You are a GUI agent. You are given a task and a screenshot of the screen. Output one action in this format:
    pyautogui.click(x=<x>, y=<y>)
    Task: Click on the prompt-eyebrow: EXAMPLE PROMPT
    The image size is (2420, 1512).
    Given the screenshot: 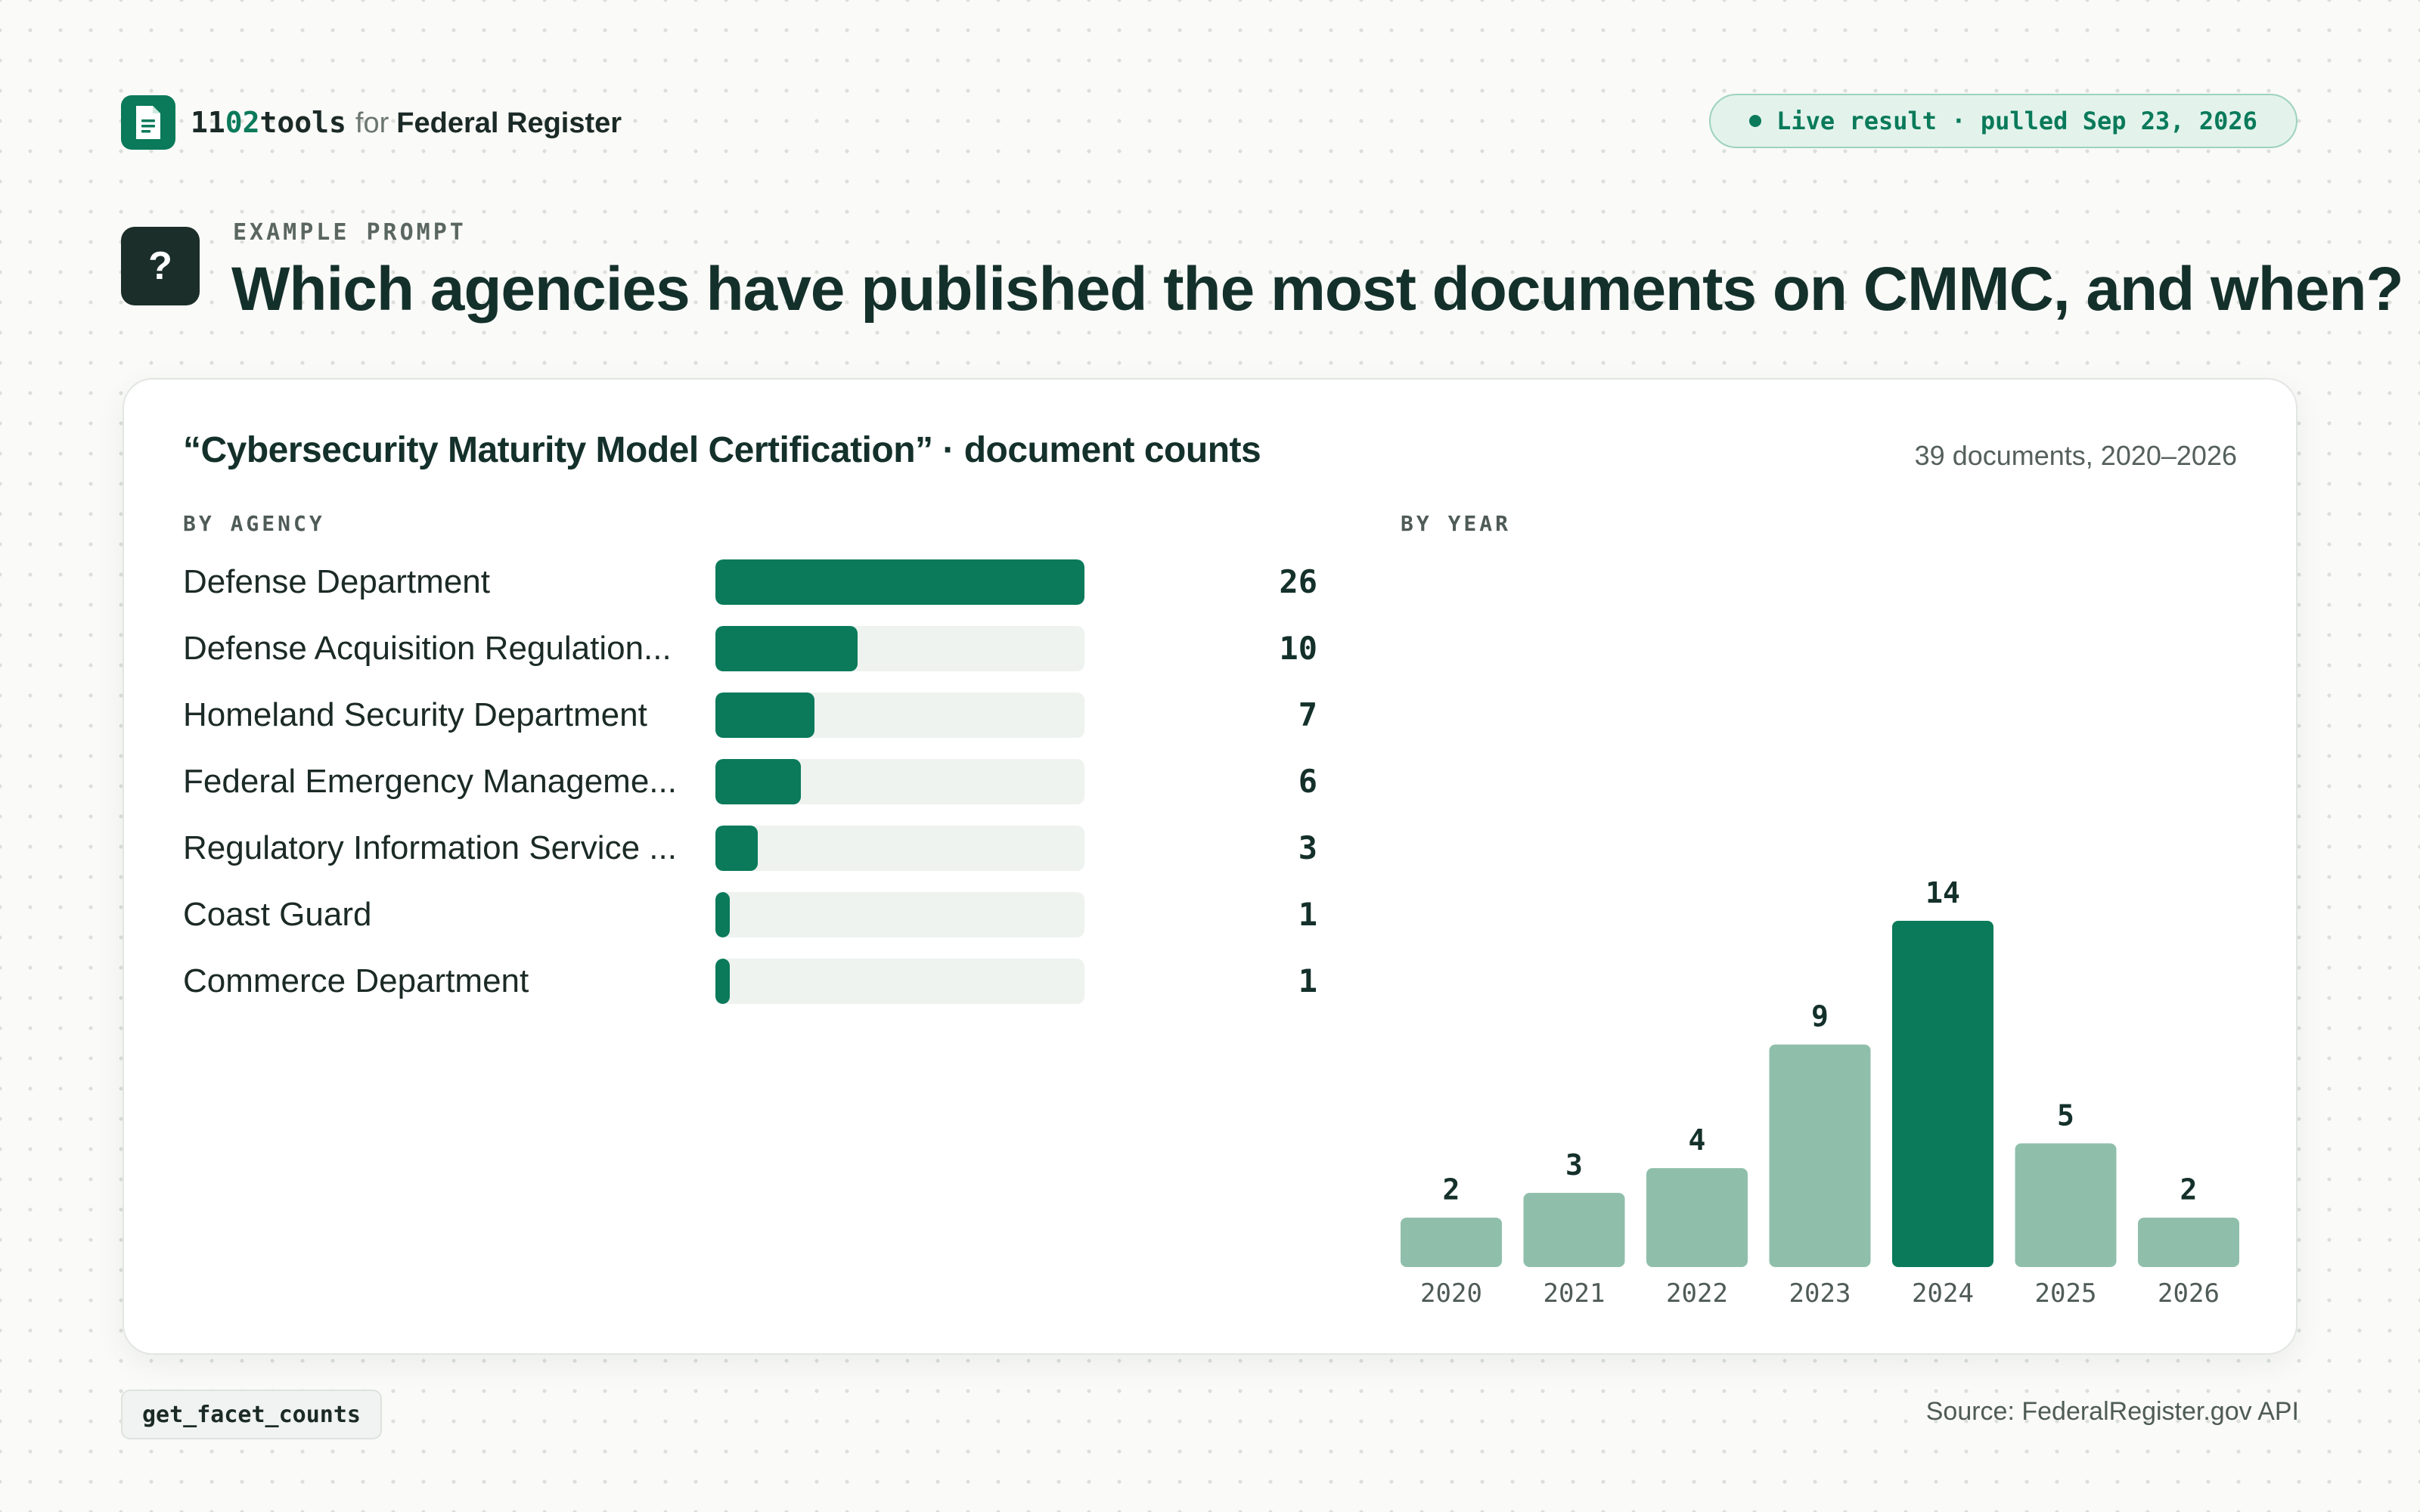 What is the action you would take?
    pyautogui.click(x=350, y=232)
    